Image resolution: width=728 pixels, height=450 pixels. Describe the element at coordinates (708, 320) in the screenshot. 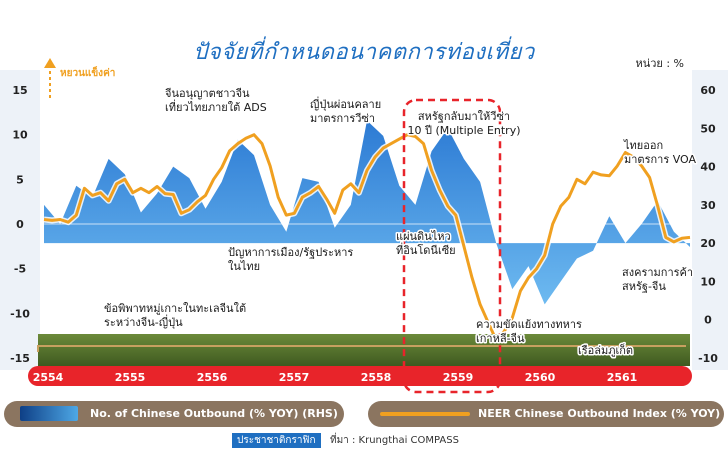

I see `right-tick-label: 0` at that location.